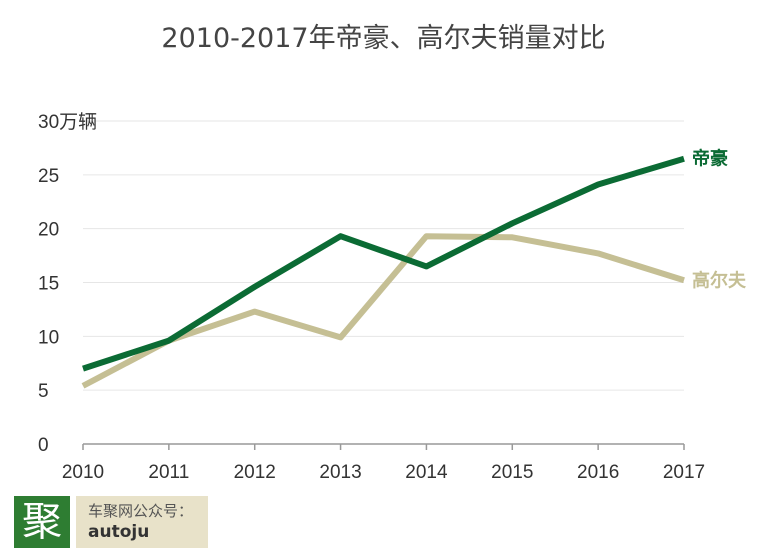 This screenshot has width=767, height=556. What do you see at coordinates (43, 391) in the screenshot?
I see `y-tick-label: 5` at bounding box center [43, 391].